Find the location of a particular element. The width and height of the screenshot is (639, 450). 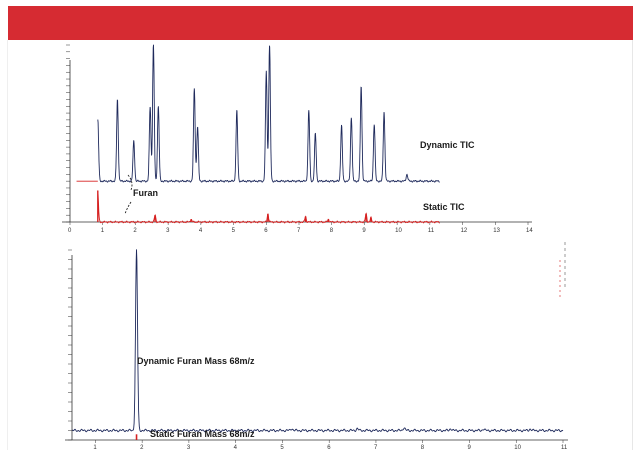

top-x-tick-label: 0 is located at coordinates (70, 231).